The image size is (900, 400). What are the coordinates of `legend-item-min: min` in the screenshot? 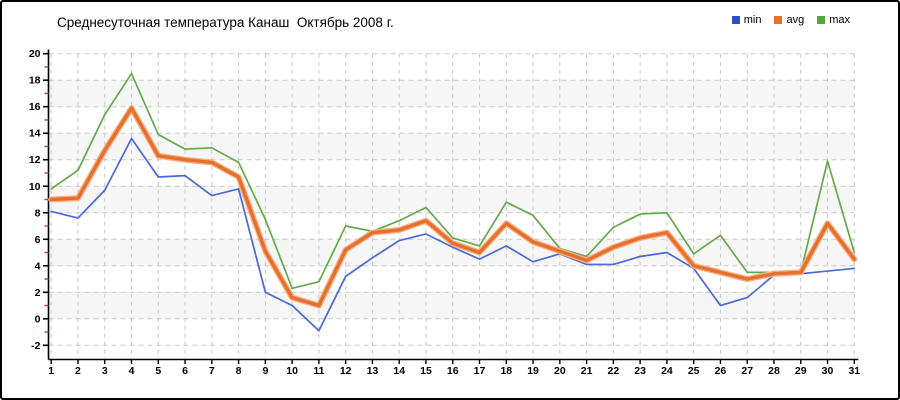 It's located at (746, 20).